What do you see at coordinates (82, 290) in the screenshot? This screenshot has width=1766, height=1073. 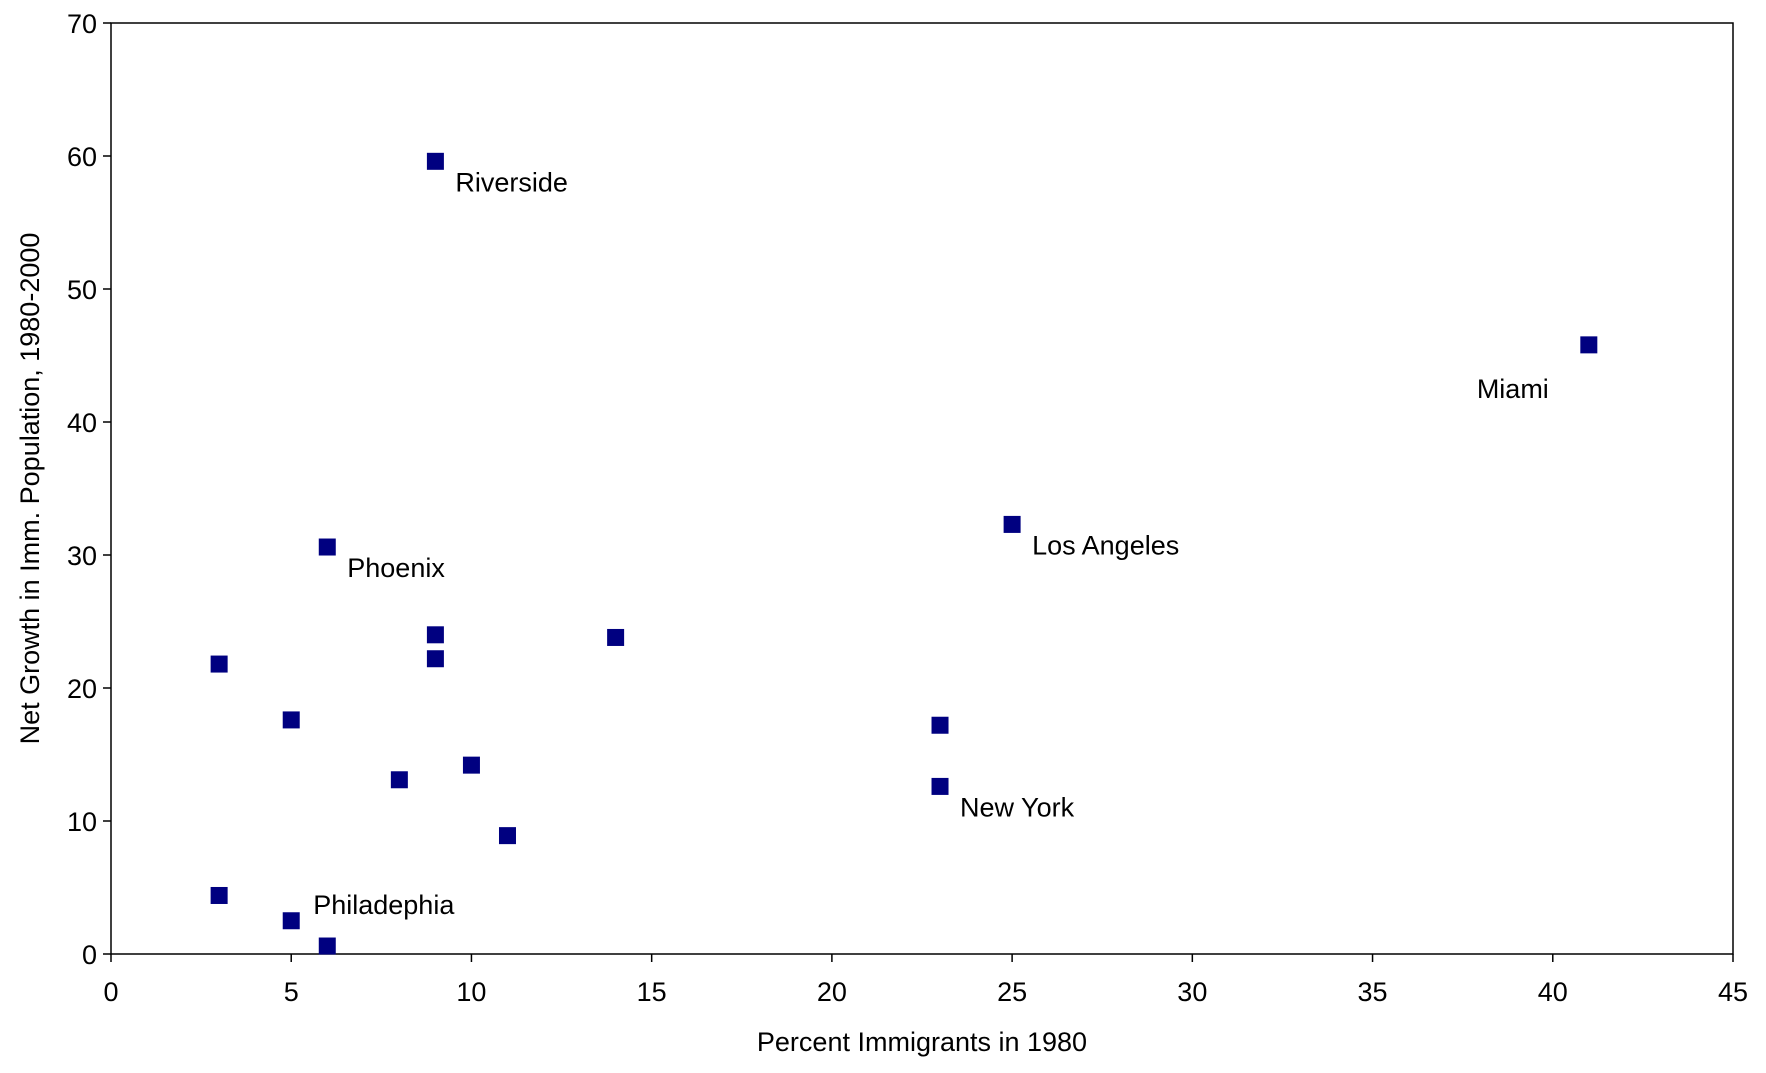 I see `y-tick-label: 50` at bounding box center [82, 290].